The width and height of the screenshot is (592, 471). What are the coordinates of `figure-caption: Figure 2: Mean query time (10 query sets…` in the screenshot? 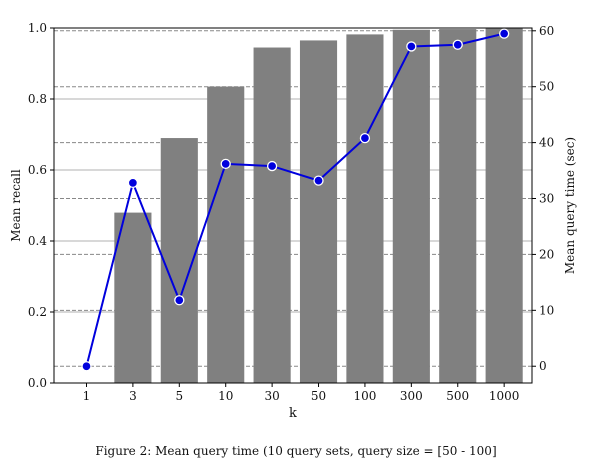 It's located at (296, 451).